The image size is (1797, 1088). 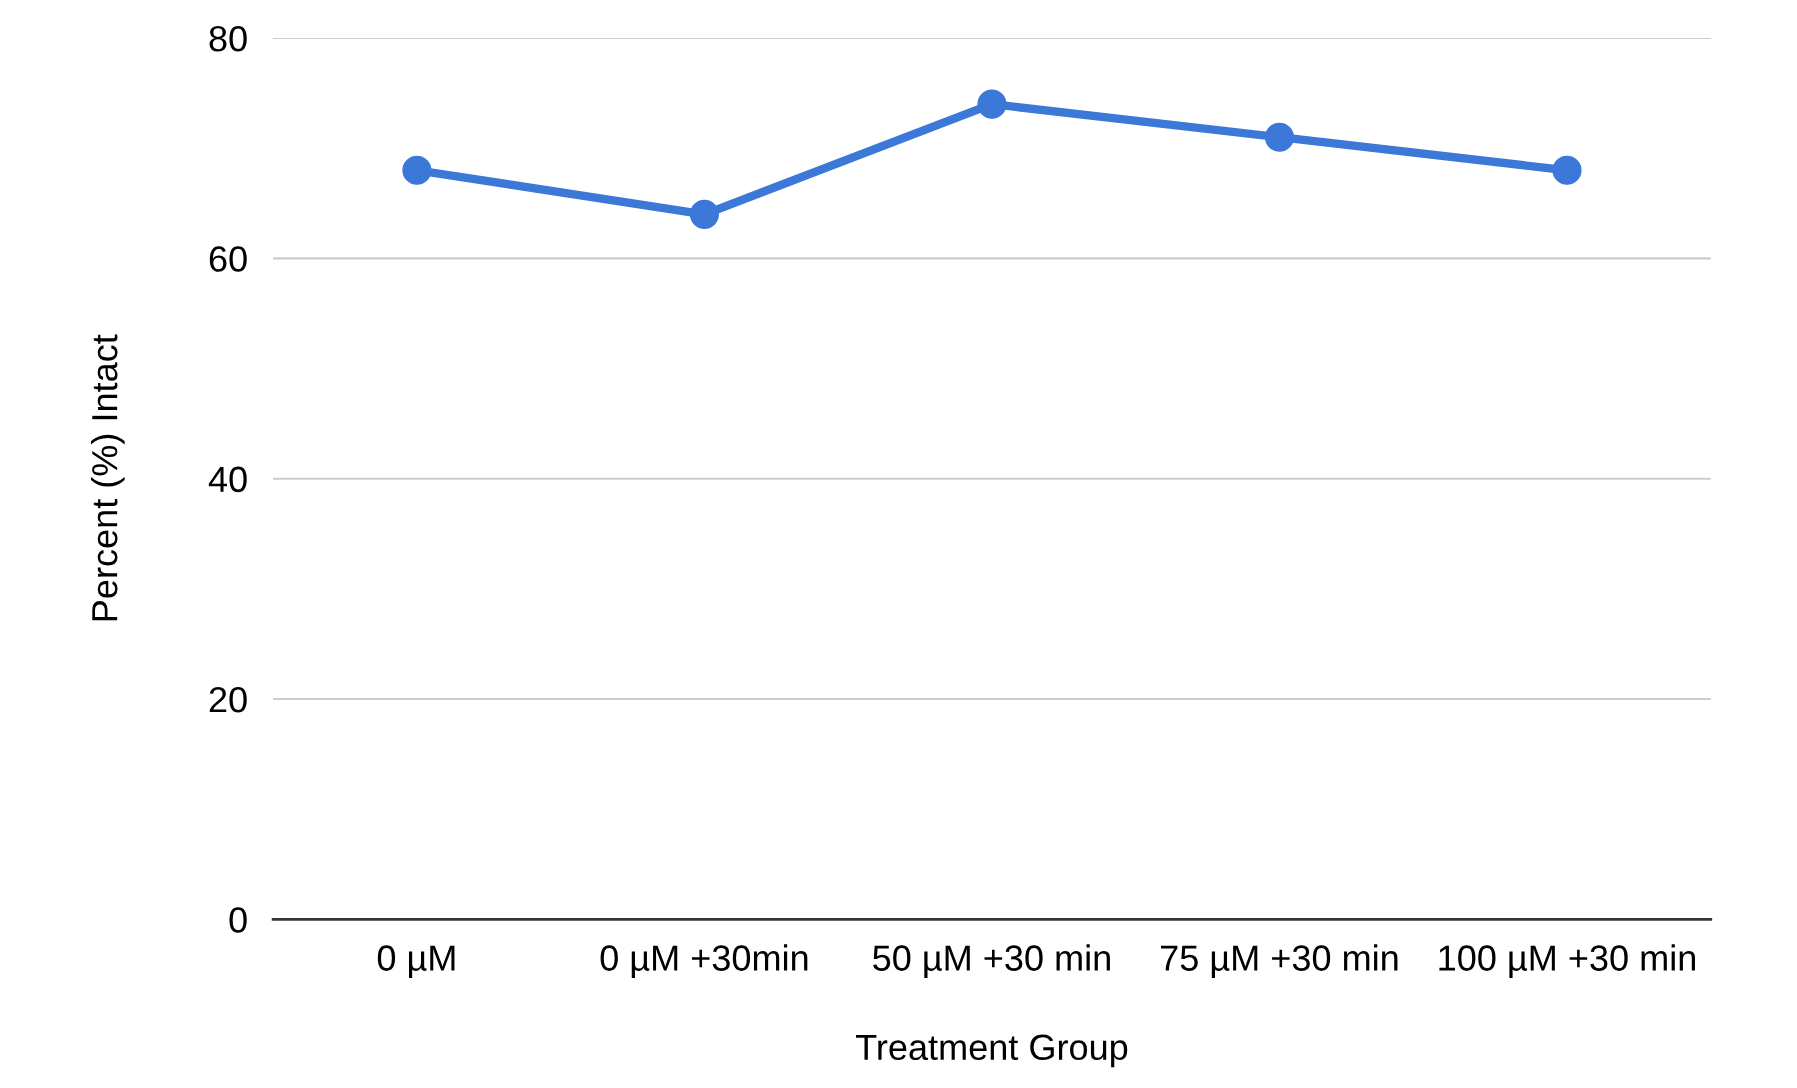 What do you see at coordinates (1279, 961) in the screenshot?
I see `x-tick-label: 75 µM +30 min` at bounding box center [1279, 961].